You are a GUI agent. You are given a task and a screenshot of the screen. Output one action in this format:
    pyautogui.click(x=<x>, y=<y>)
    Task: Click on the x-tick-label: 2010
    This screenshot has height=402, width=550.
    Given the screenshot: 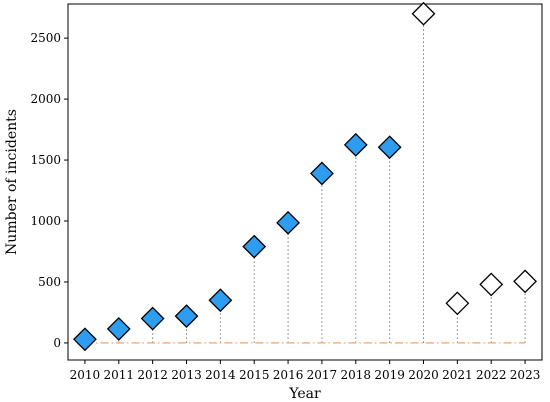 What is the action you would take?
    pyautogui.click(x=85, y=375)
    